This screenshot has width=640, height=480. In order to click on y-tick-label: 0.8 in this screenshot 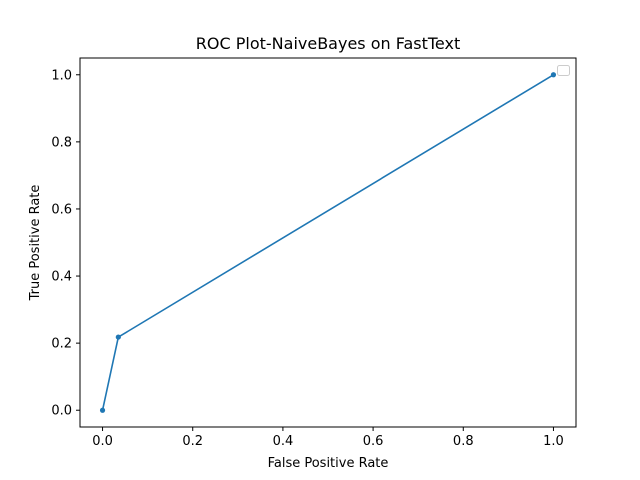, I will do `click(61, 142)`.